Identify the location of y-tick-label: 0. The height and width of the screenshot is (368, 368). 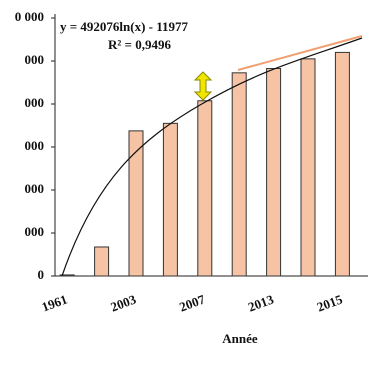
(41, 274).